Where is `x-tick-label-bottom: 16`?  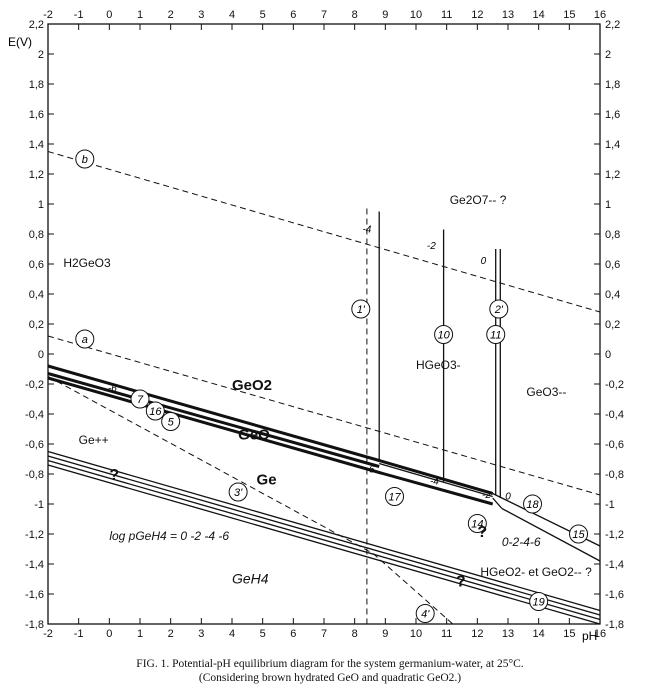
x-tick-label-bottom: 16 is located at coordinates (600, 634).